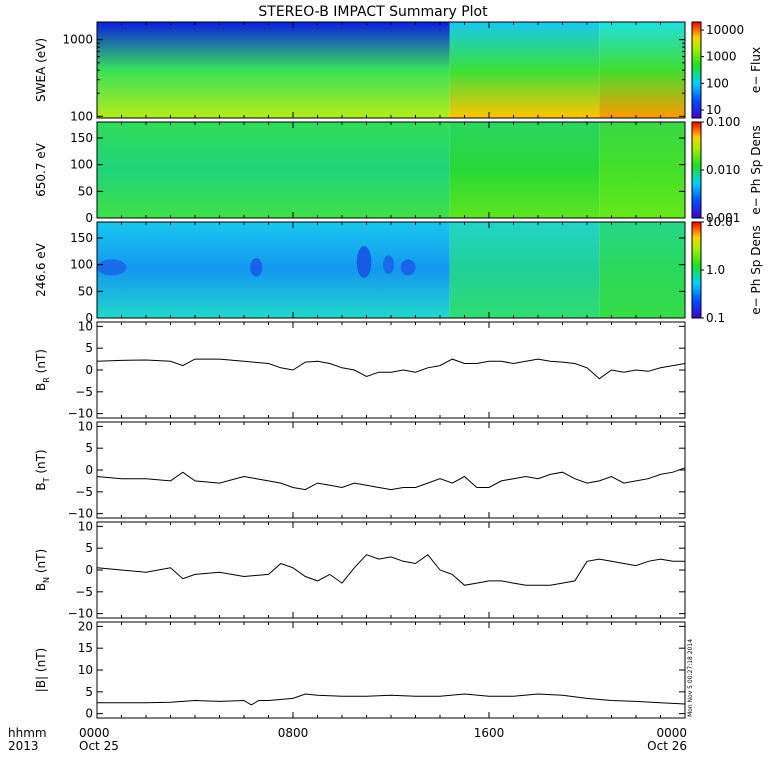  Describe the element at coordinates (41, 670) in the screenshot. I see `y-axis-label: |B| (nT)` at that location.